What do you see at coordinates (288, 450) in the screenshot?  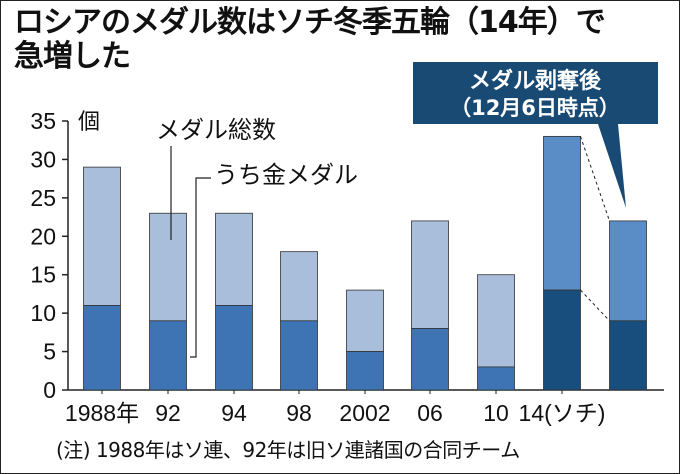 I see `footnote: (注) 1988年はソ連、92年は旧ソ連諸国の合同チーム` at bounding box center [288, 450].